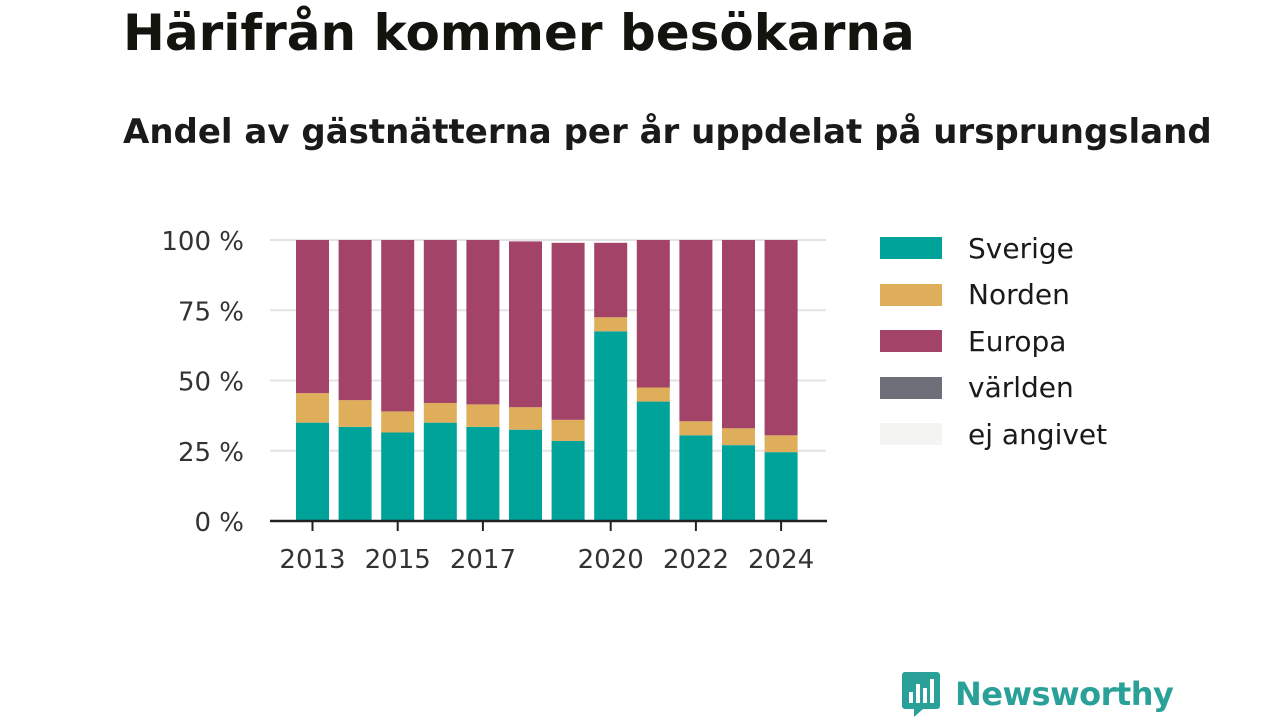  Describe the element at coordinates (1019, 295) in the screenshot. I see `legend-label: Norden` at that location.